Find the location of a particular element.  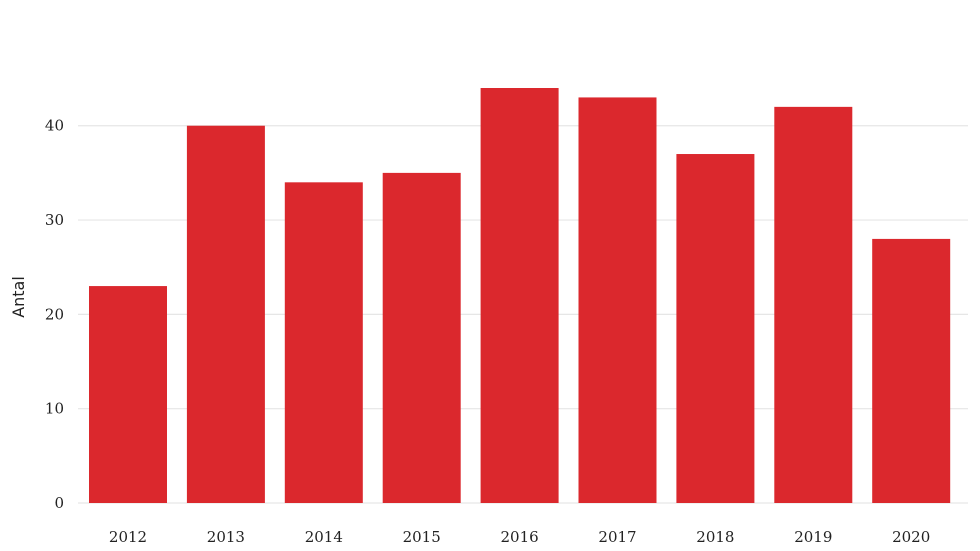

x-tick-labels: 2012 2013 2014 2015 2016 2017 2018 2019 2020 is located at coordinates (519, 537).